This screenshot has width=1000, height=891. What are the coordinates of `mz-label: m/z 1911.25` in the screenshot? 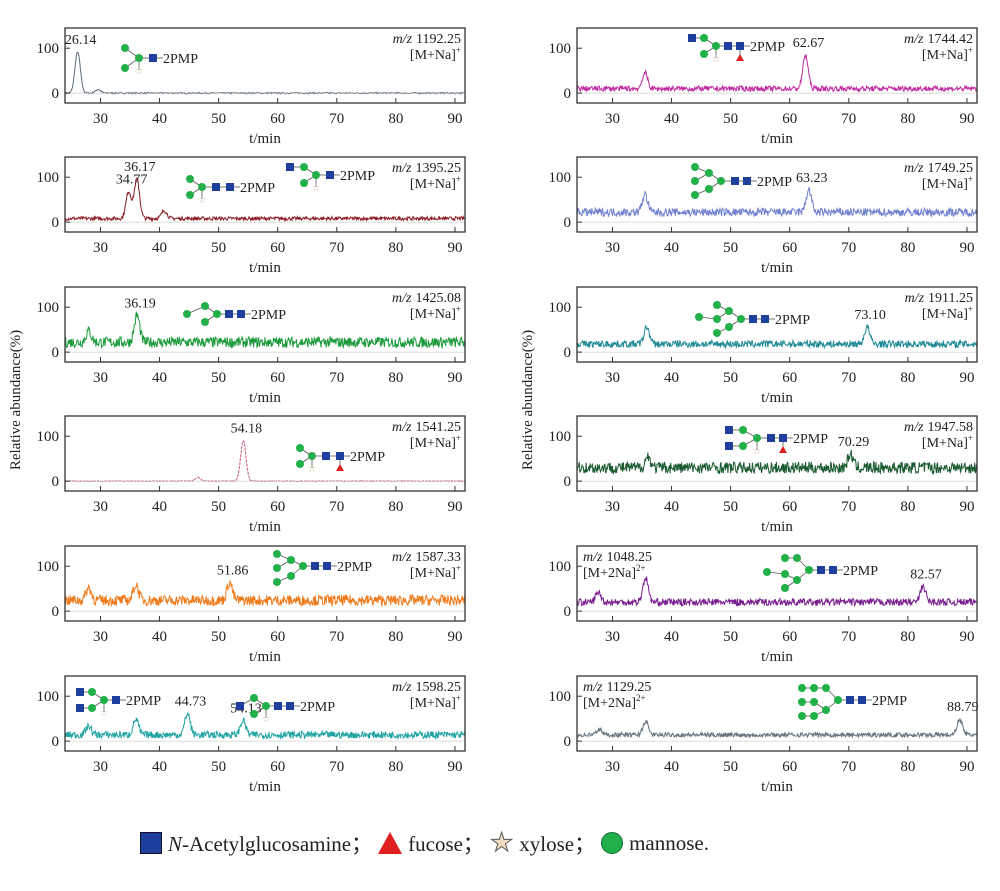 It's located at (939, 298).